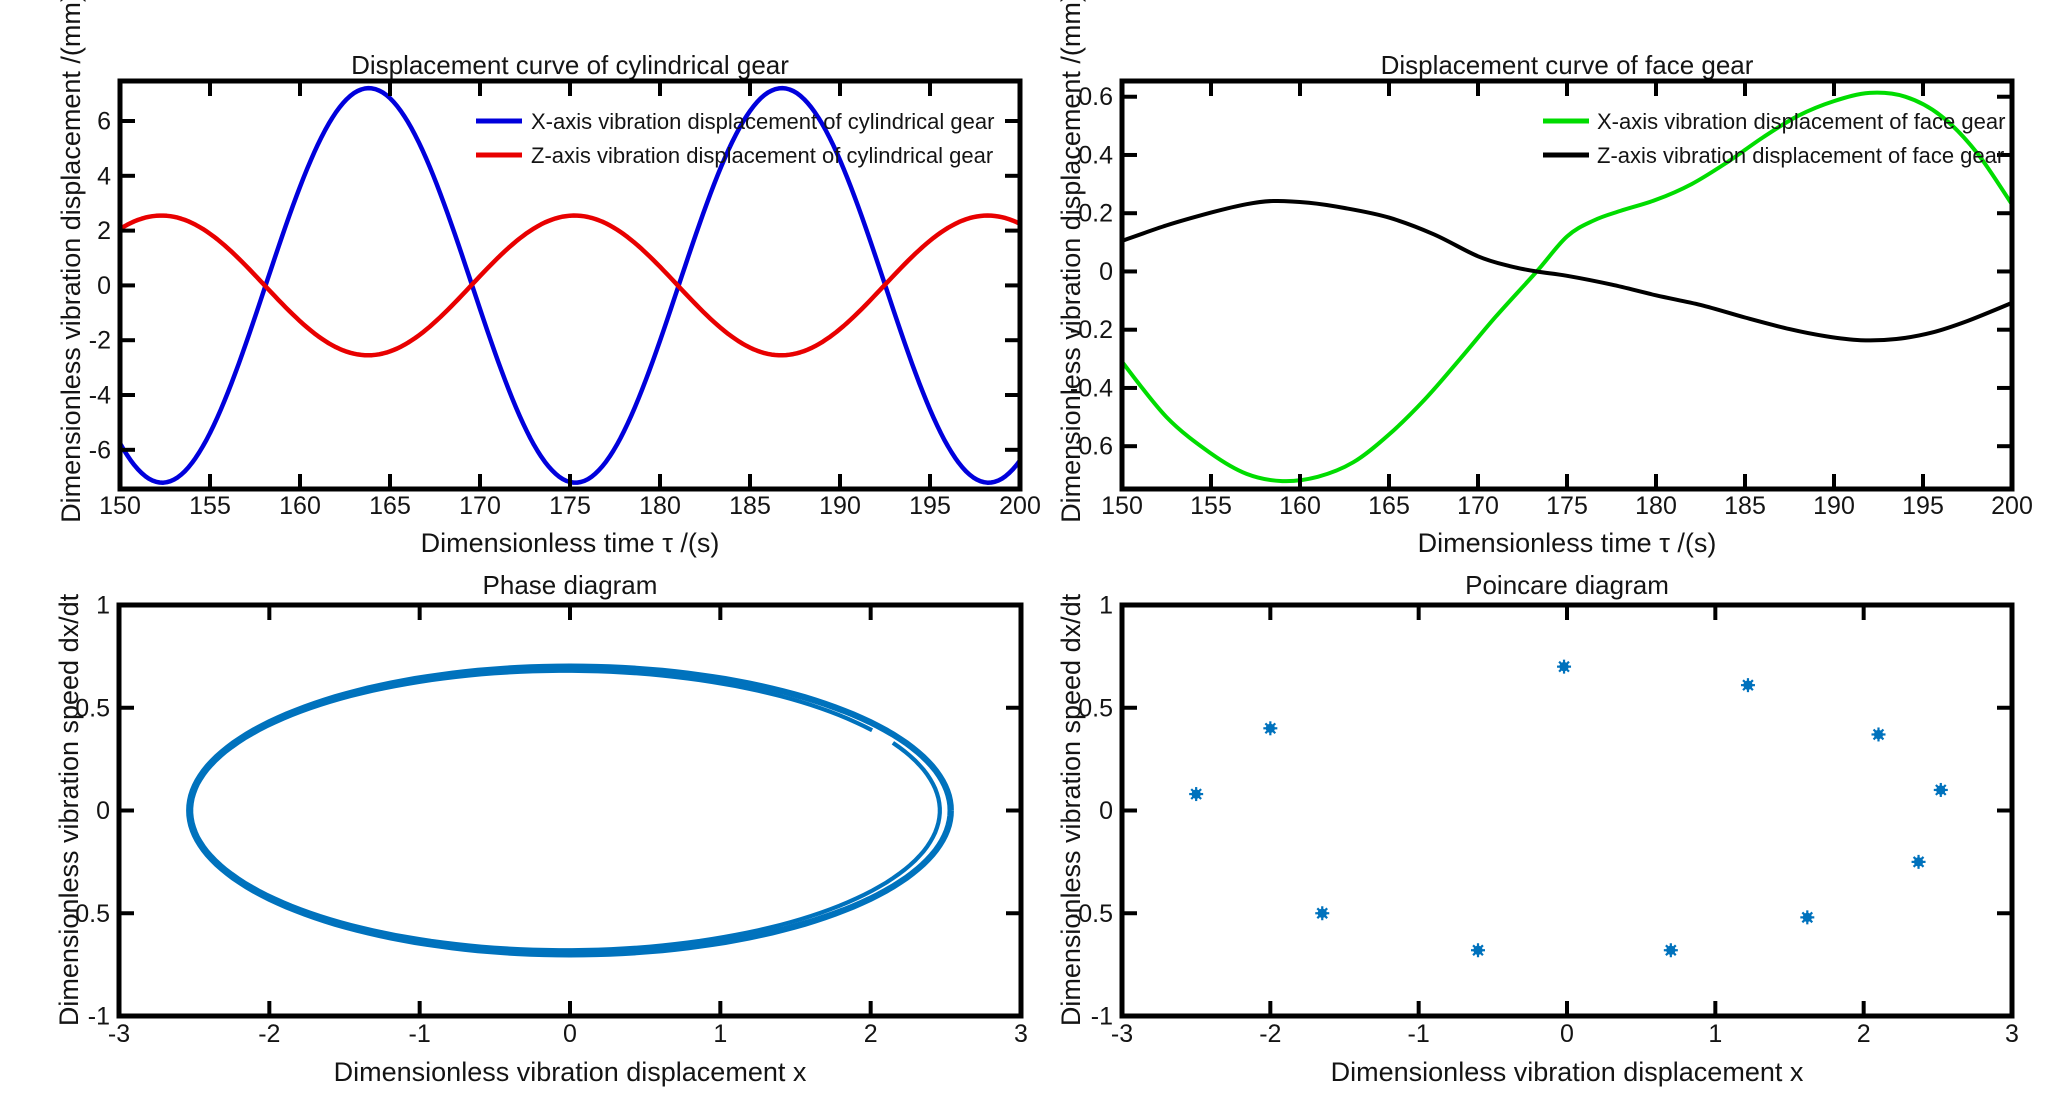 This screenshot has height=1109, width=2068. I want to click on plot-title: Displacement curve of face gear, so click(1567, 65).